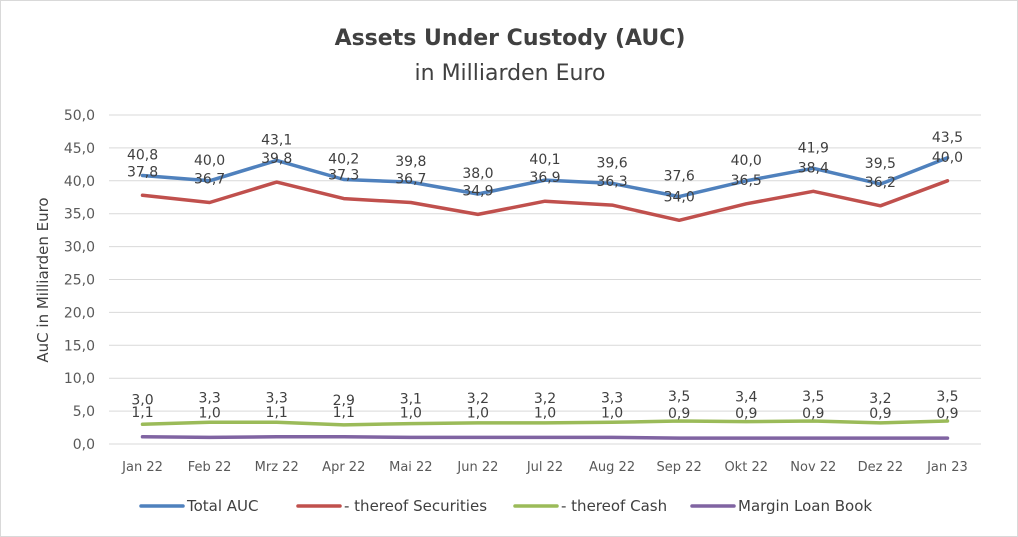  I want to click on chart-title: Assets Under Custody (AUC), so click(510, 38).